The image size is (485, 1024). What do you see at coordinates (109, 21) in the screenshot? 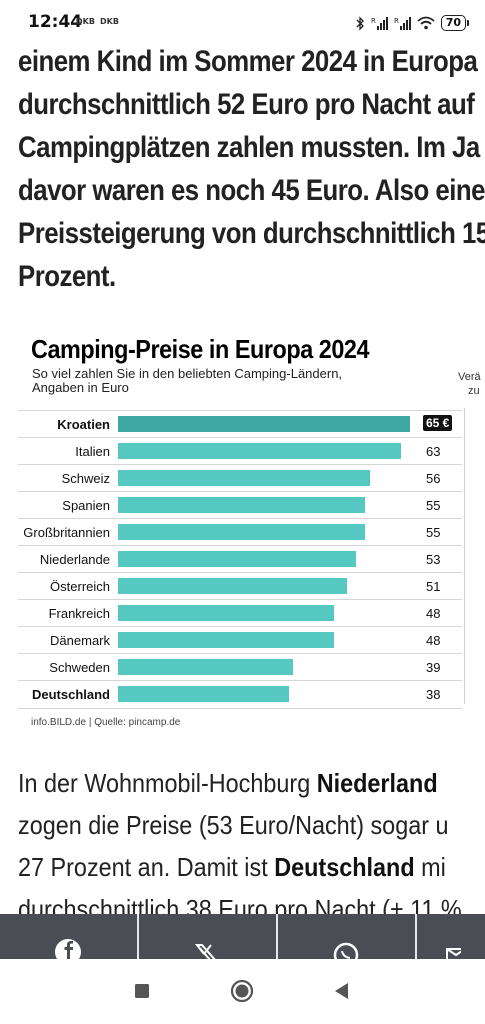
I see `operator-label-2: DKB` at bounding box center [109, 21].